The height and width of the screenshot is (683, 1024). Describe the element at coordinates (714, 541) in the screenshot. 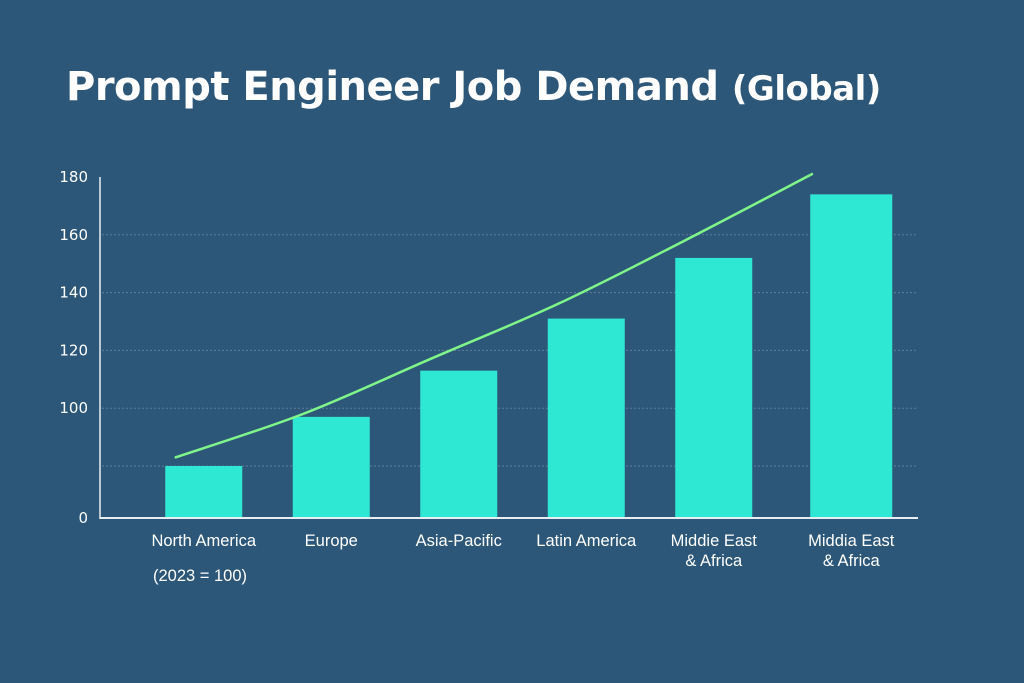

I see `x-tick-label: Middie East` at that location.